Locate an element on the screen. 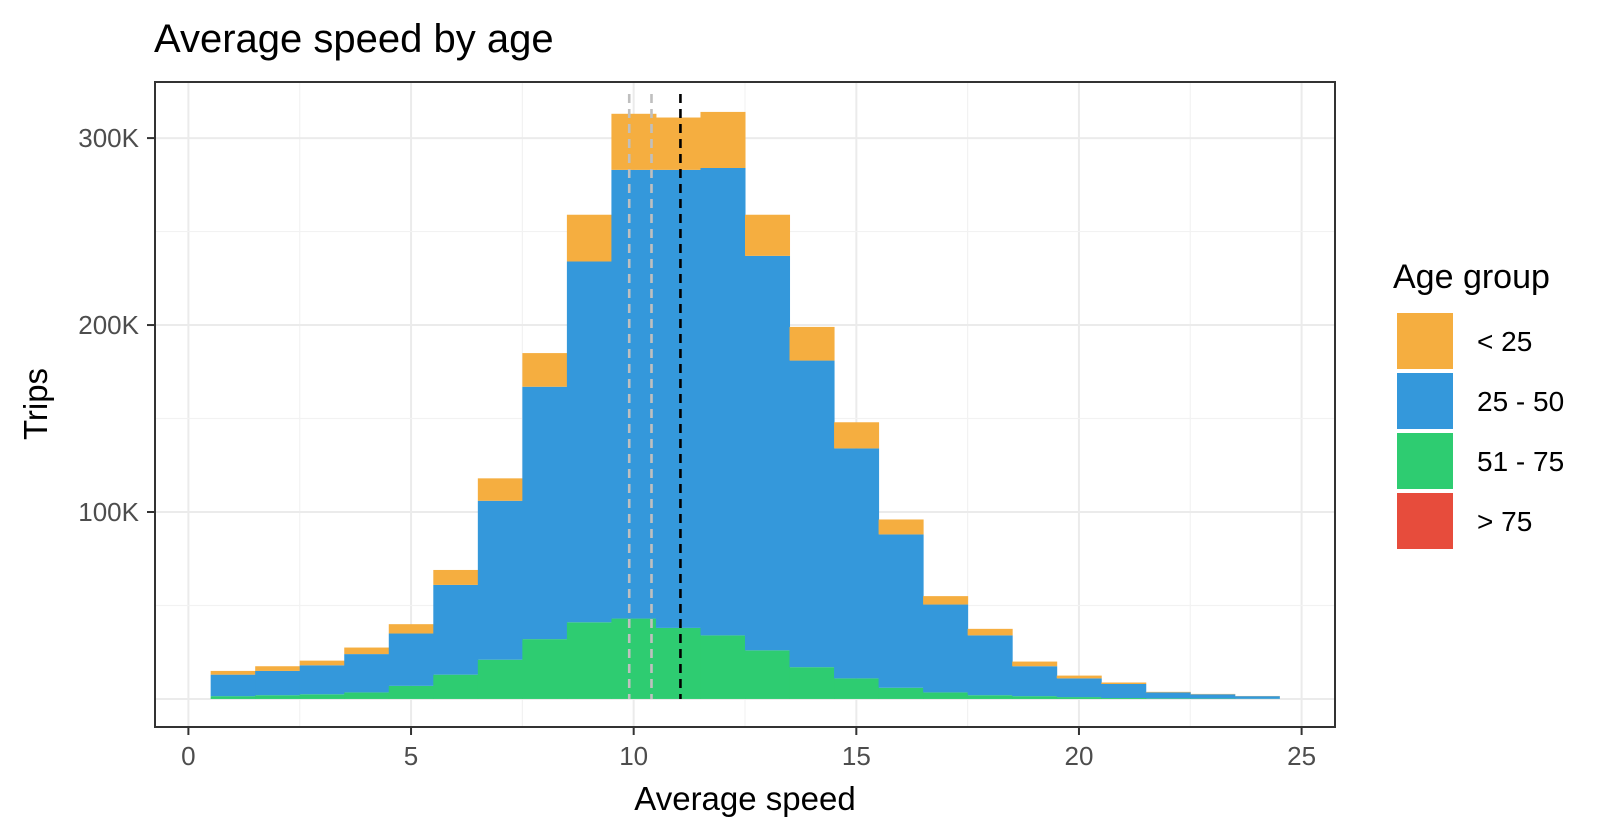 This screenshot has width=1600, height=833. x-tick-label: 20 is located at coordinates (1079, 756).